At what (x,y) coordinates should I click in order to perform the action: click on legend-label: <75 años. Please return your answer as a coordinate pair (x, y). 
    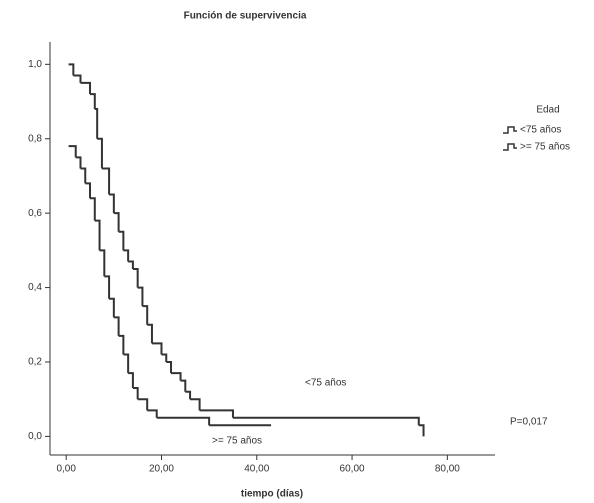
    Looking at the image, I should click on (540, 130).